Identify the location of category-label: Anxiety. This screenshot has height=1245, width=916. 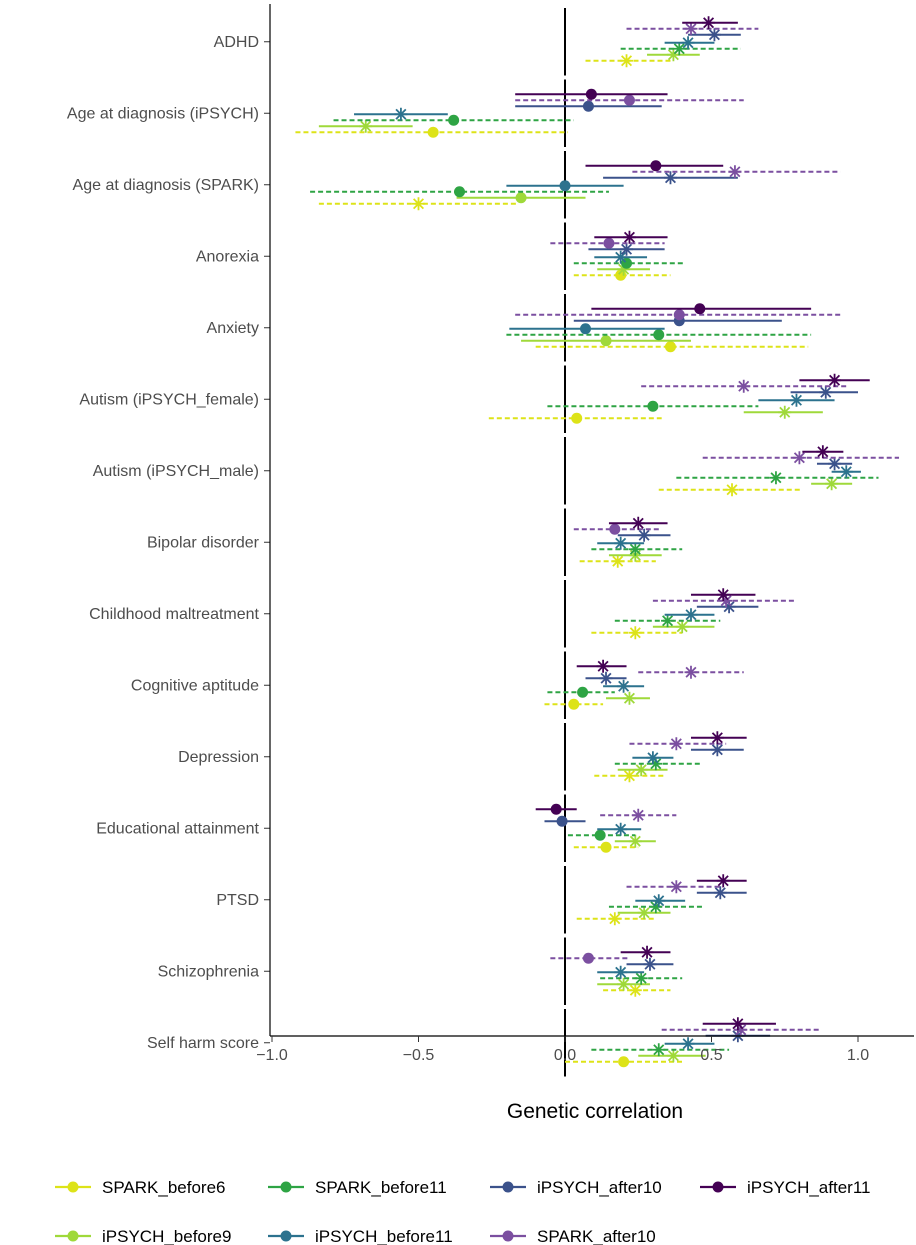
(233, 328).